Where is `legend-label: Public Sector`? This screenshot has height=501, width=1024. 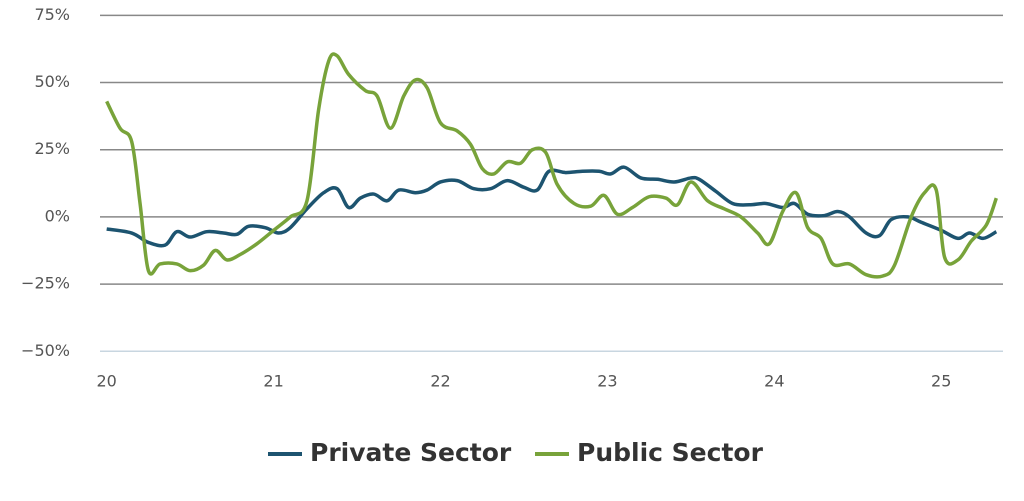 legend-label: Public Sector is located at coordinates (670, 452).